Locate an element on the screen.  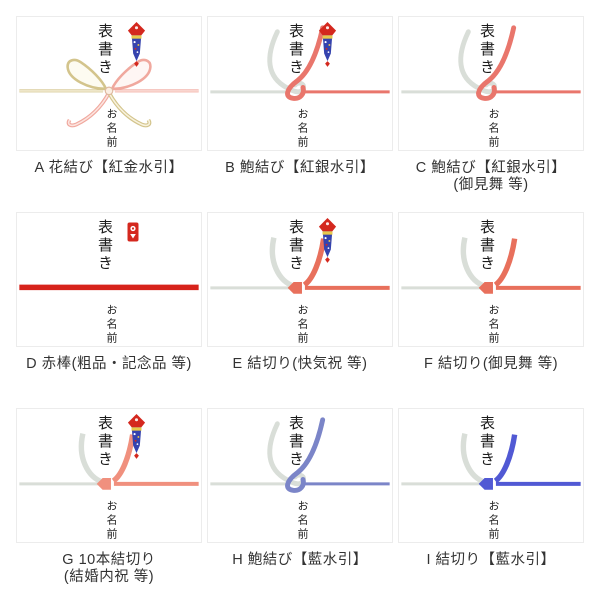
noshi-paper-f: 表書き お名前 is located at coordinates (491, 279).